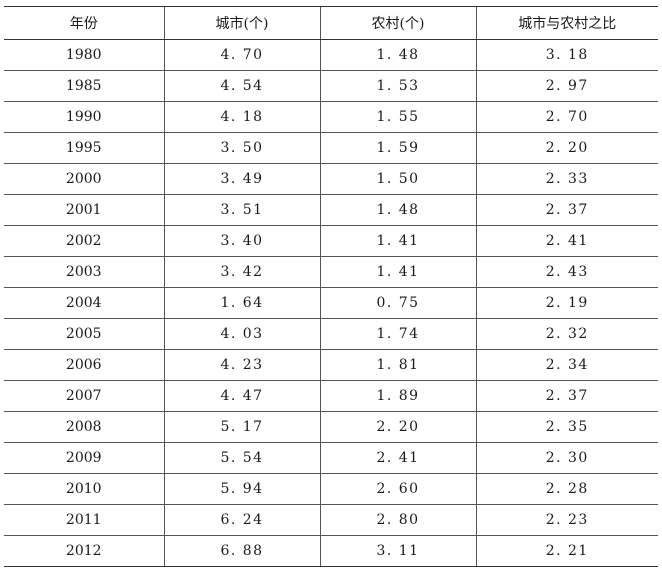 The height and width of the screenshot is (571, 662). What do you see at coordinates (241, 303) in the screenshot?
I see `cell-urban: 1. 64` at bounding box center [241, 303].